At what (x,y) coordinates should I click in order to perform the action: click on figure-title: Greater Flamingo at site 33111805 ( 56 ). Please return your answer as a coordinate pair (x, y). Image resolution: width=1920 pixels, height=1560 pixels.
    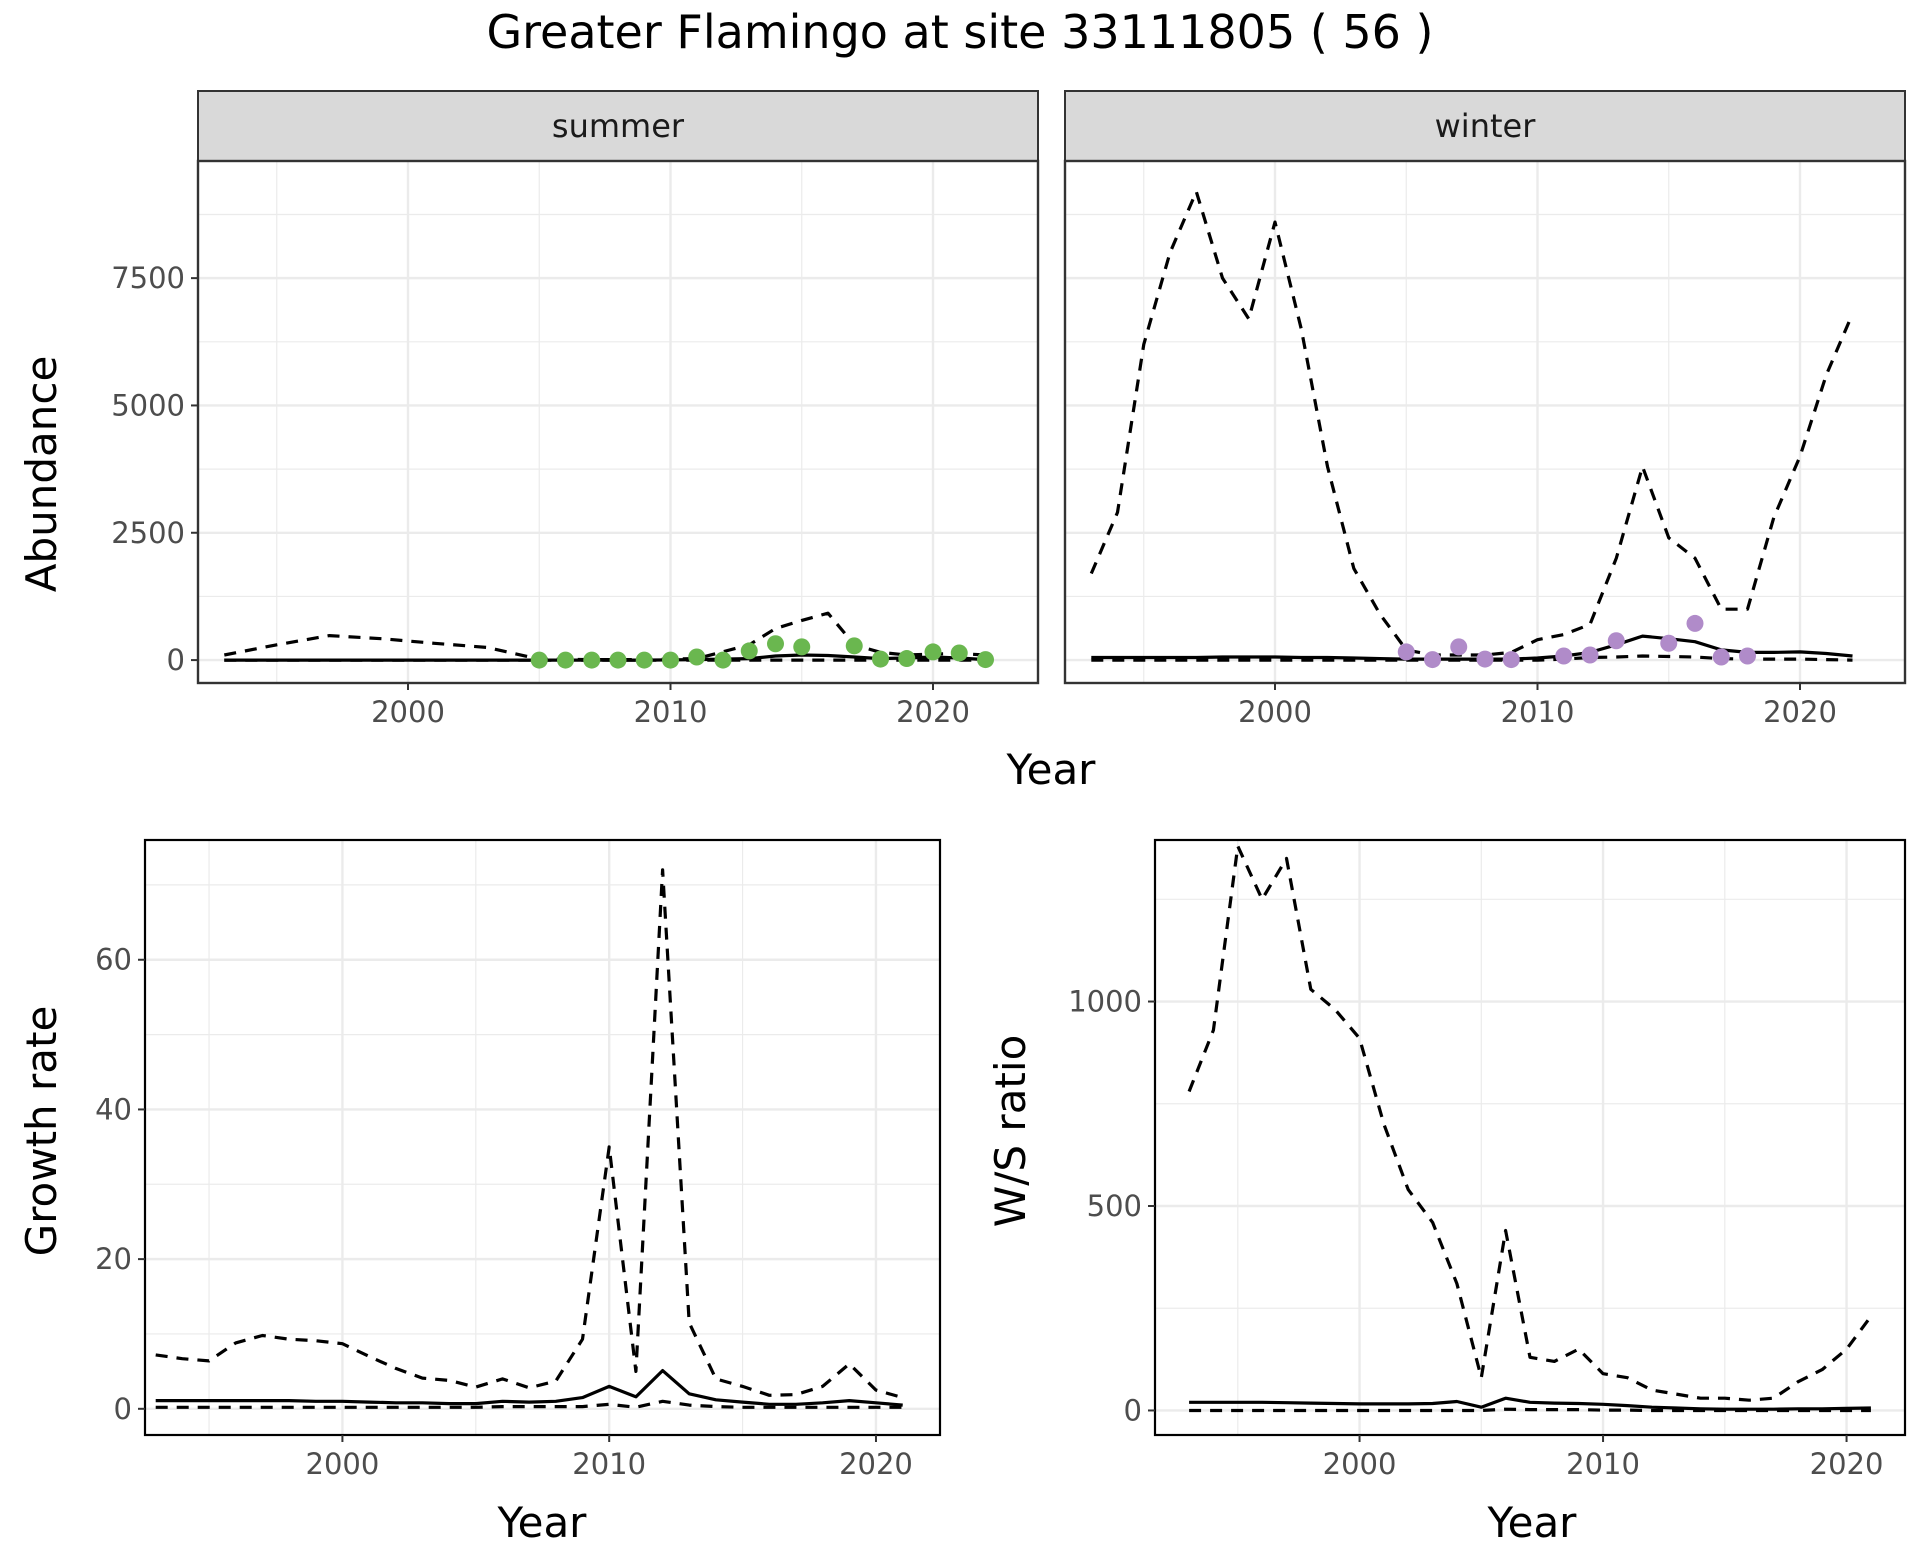
    Looking at the image, I should click on (959, 32).